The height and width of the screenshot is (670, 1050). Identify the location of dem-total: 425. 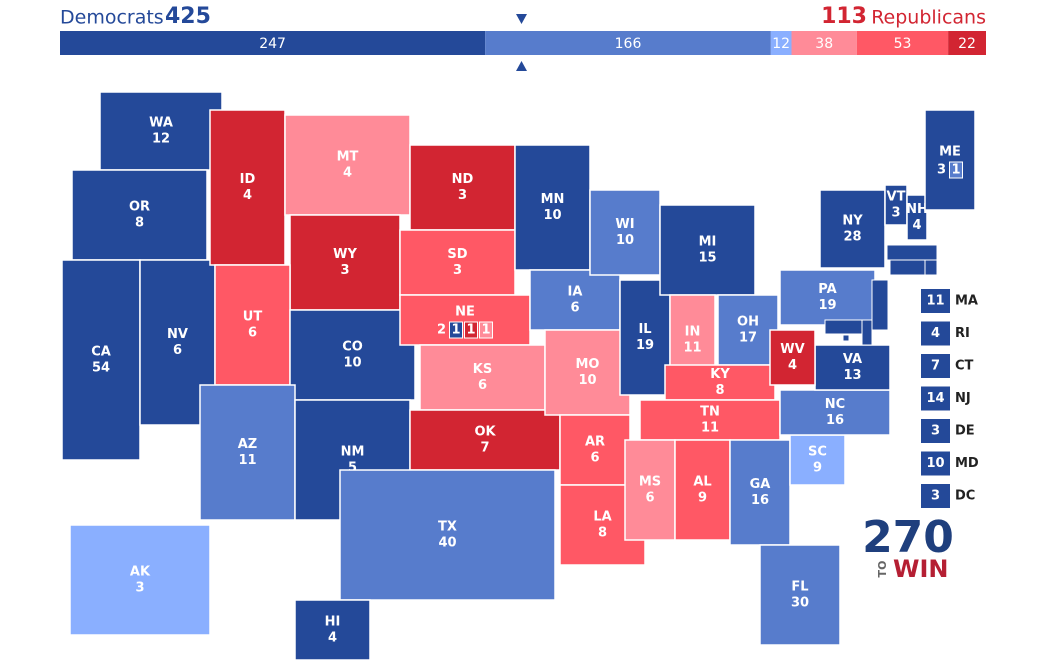
(188, 16).